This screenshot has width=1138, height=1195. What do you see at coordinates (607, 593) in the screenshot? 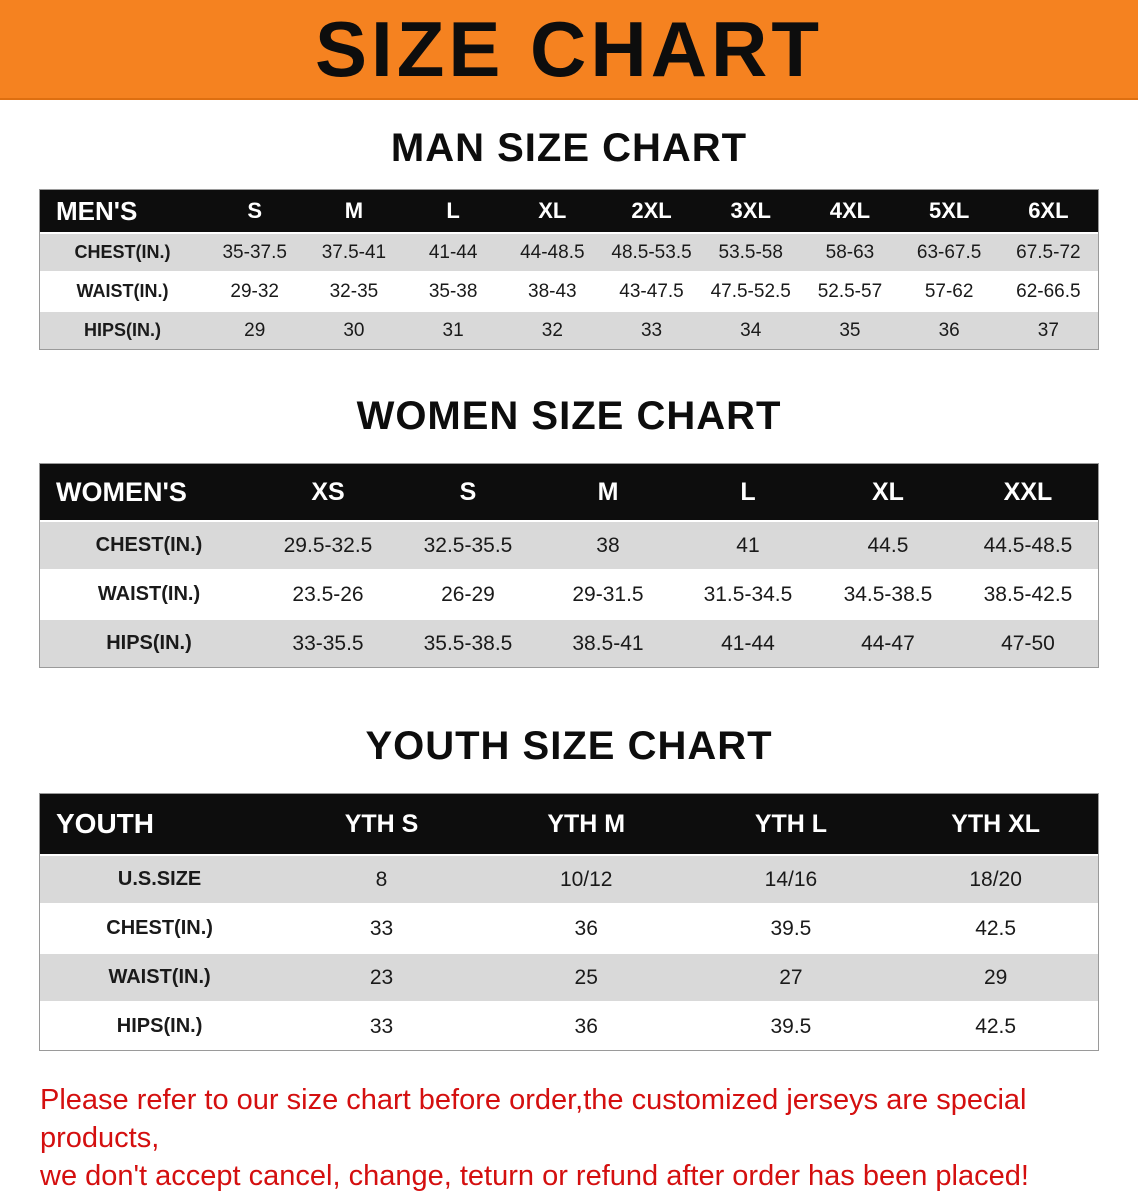
I see `size-value: 29-31.5` at bounding box center [607, 593].